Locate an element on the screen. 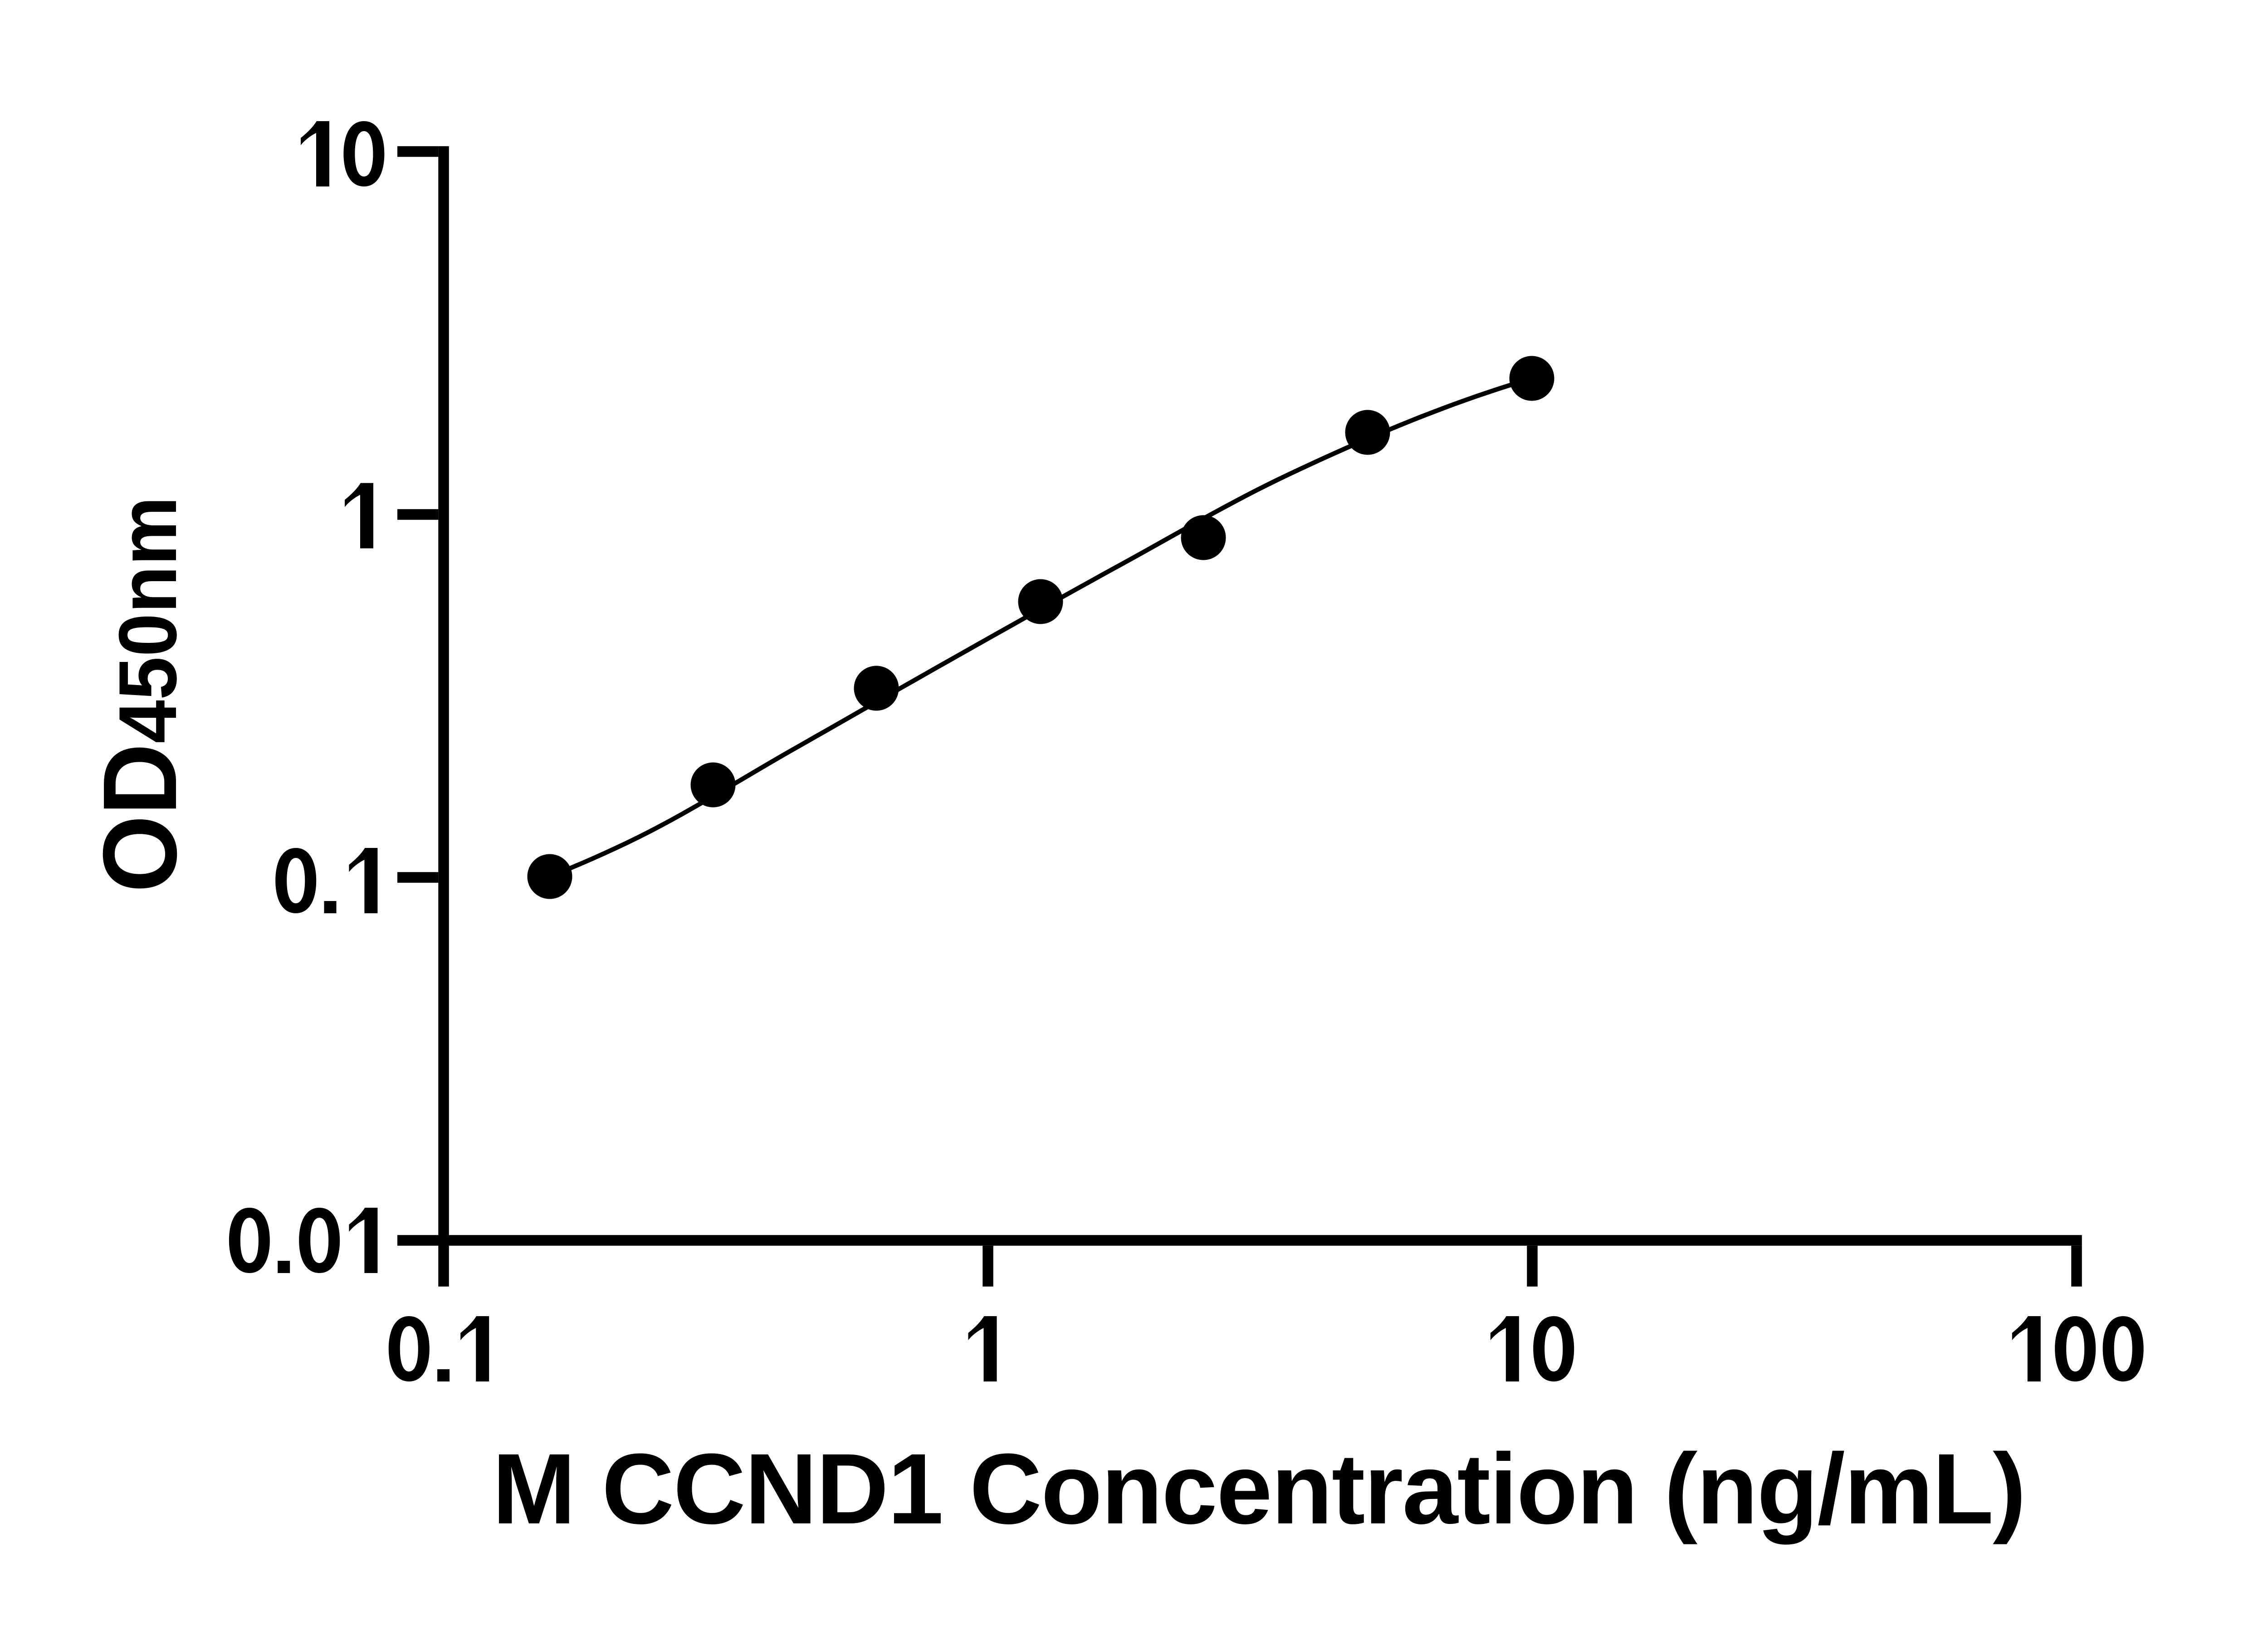 The width and height of the screenshot is (2268, 1631). svg-text: M CCND1 Concentration (ng/mL) is located at coordinates (1259, 1489).